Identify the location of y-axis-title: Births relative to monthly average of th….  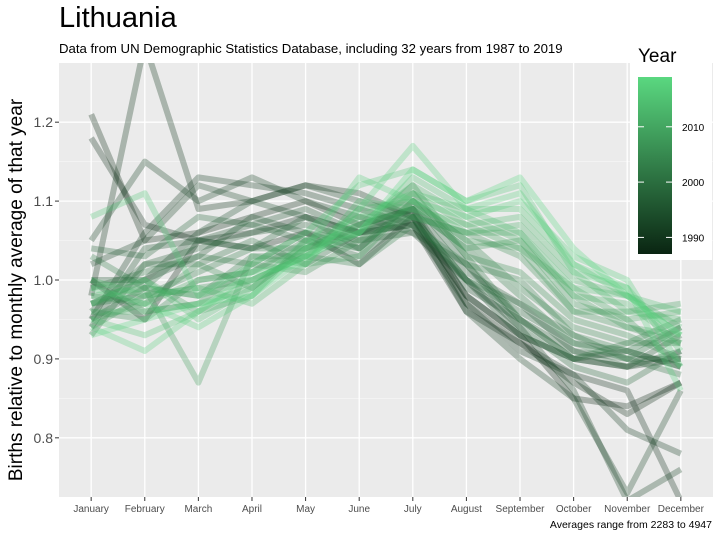
(16, 289).